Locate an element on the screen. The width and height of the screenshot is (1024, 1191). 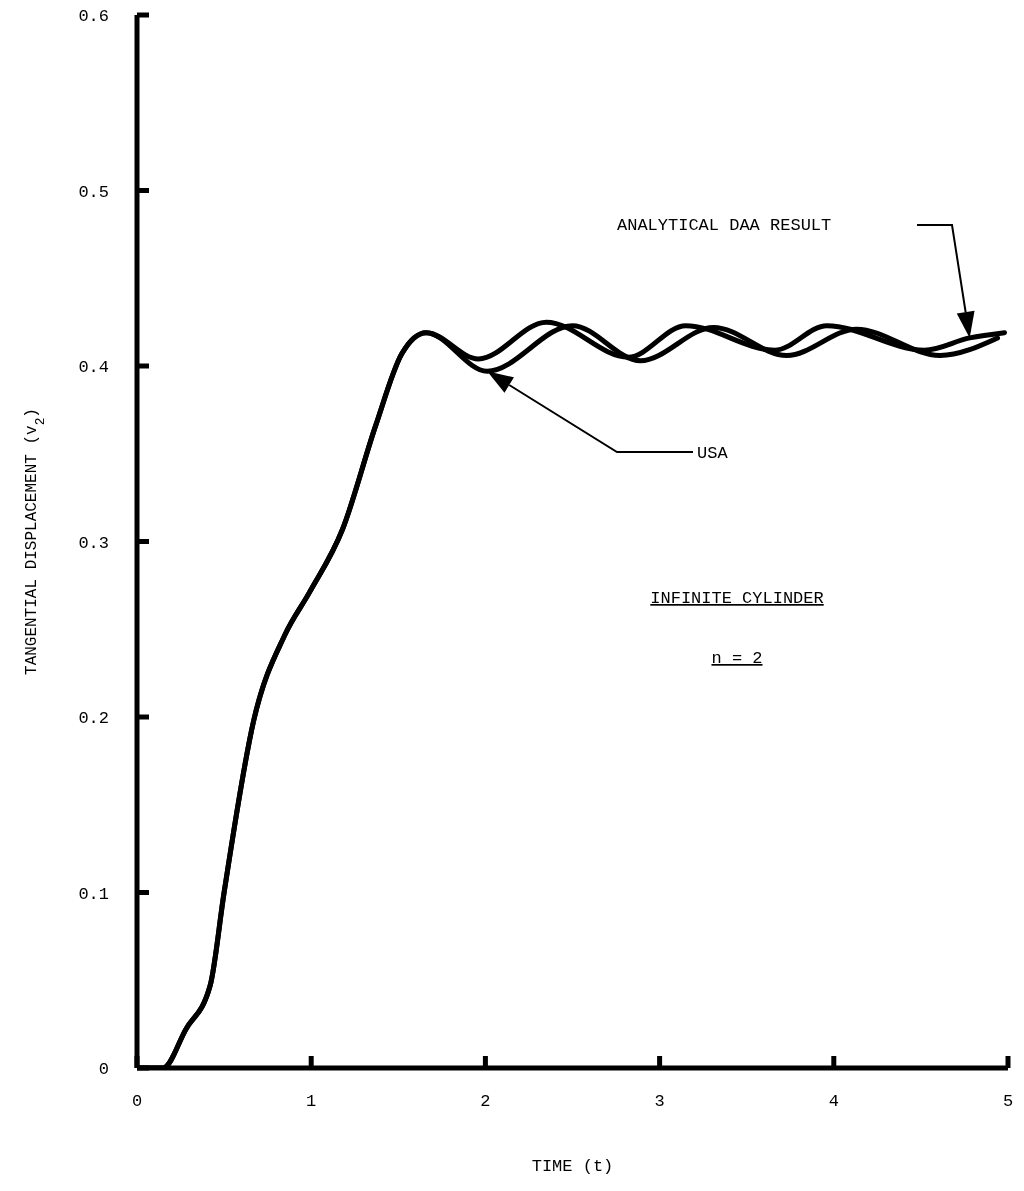
y-tick-label: 0.2 is located at coordinates (93, 718).